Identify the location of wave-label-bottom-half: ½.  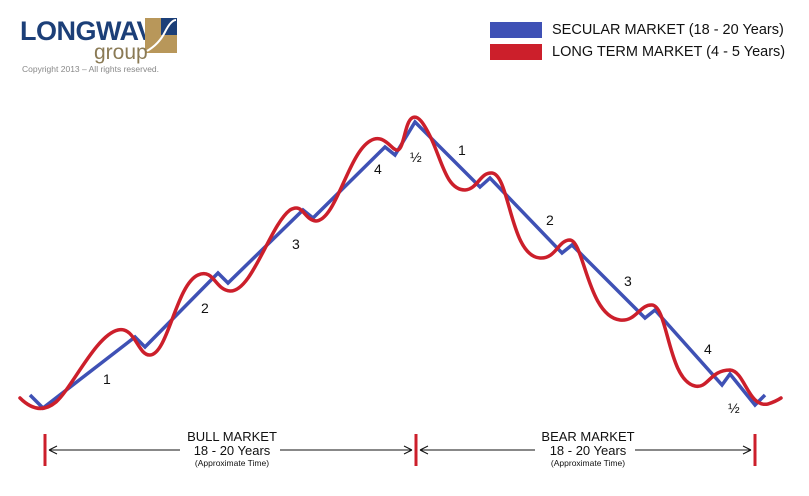
(734, 408).